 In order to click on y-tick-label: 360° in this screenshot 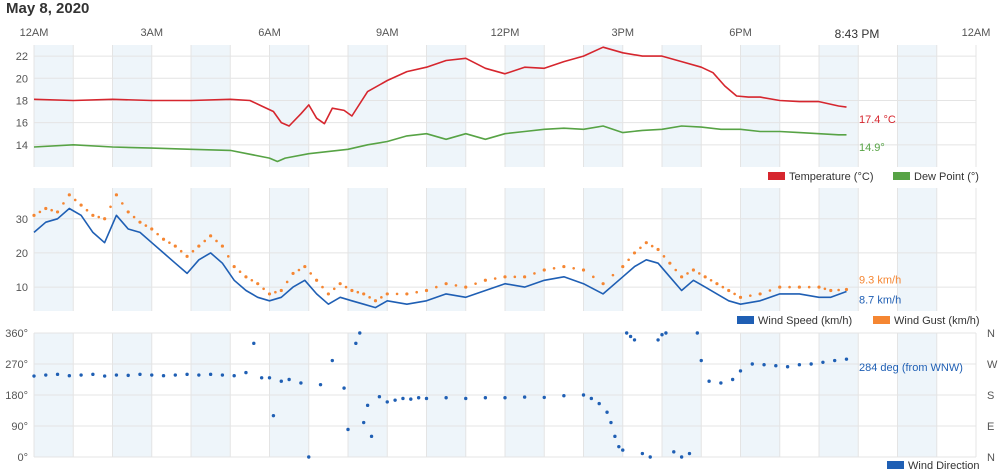, I will do `click(16, 334)`.